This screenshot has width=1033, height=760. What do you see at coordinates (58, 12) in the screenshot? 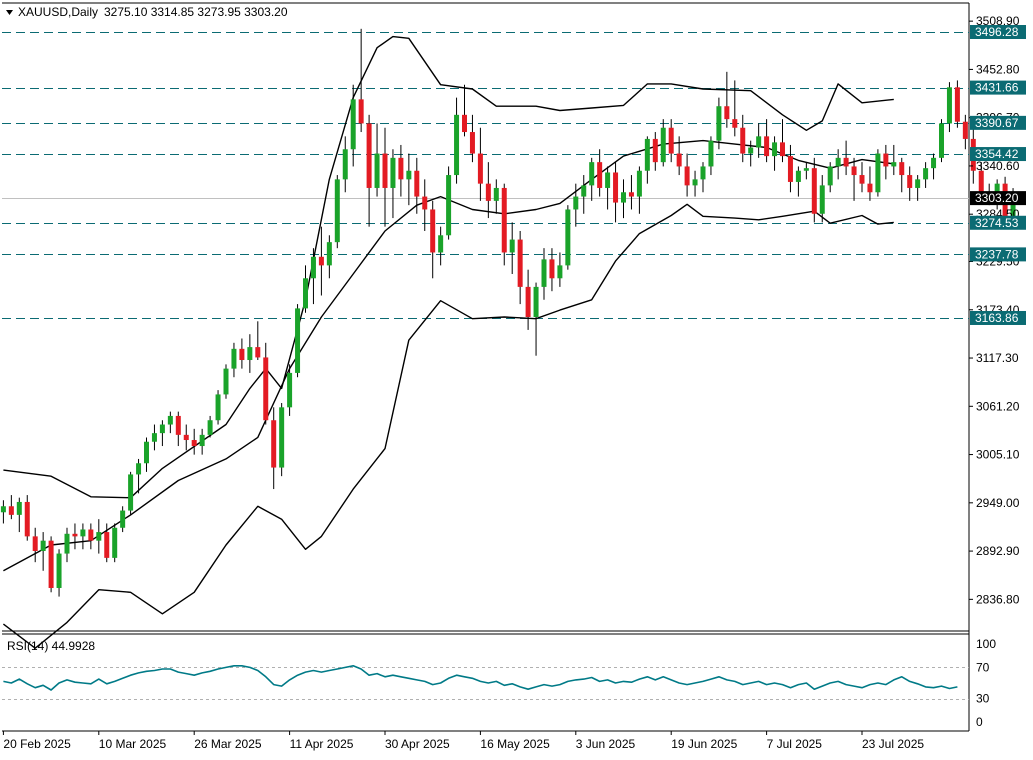
I see `symbol-title: XAUUSD,Daily` at bounding box center [58, 12].